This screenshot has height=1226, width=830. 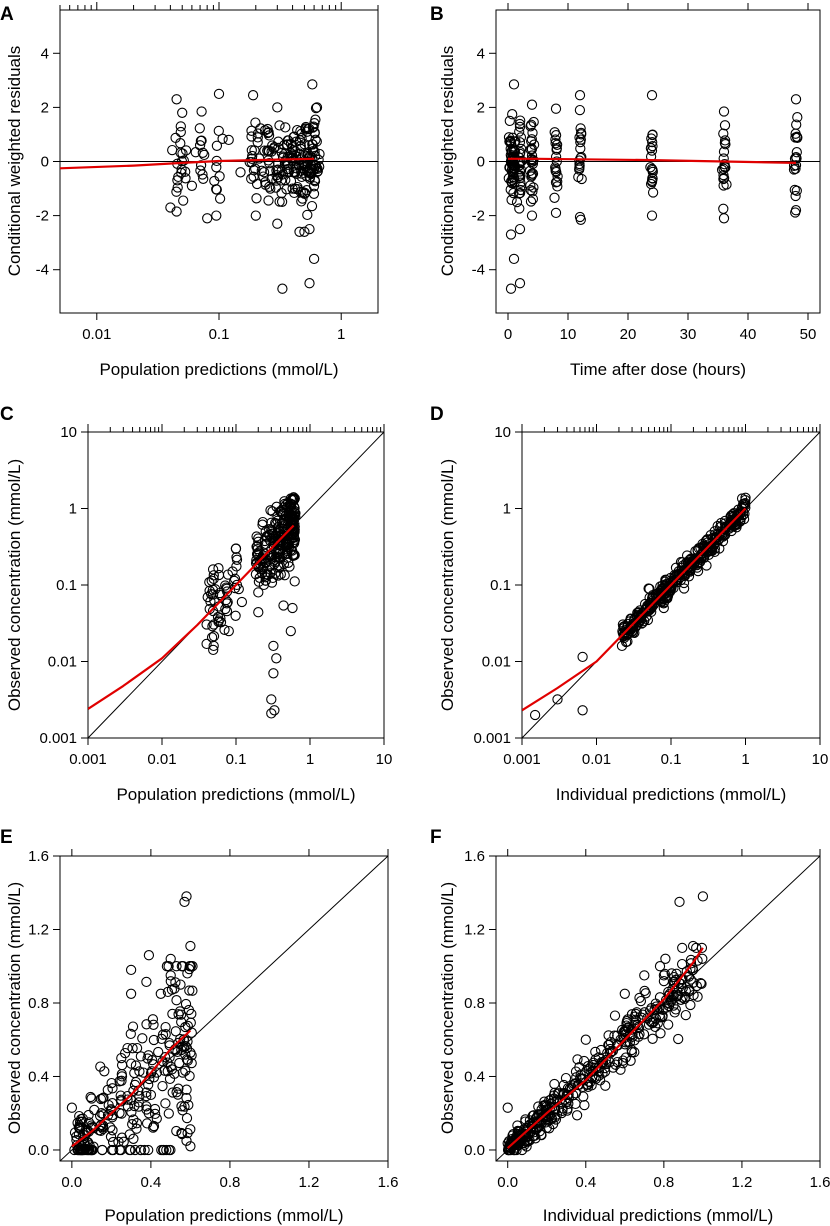 What do you see at coordinates (507, 1182) in the screenshot?
I see `x-tick-label: 0.0` at bounding box center [507, 1182].